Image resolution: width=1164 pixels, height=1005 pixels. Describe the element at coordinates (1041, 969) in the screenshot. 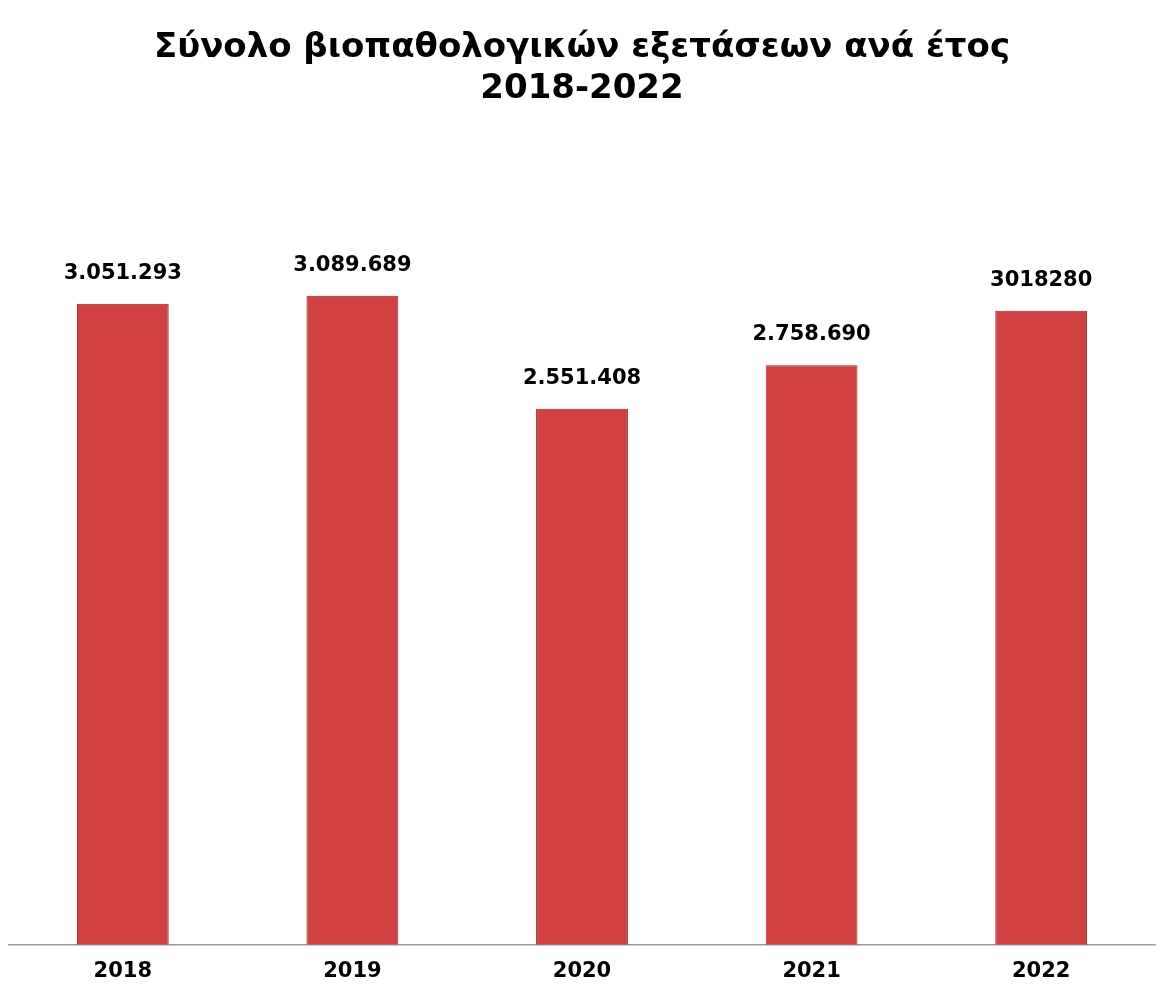

I see `x-tick-label: 2022` at that location.